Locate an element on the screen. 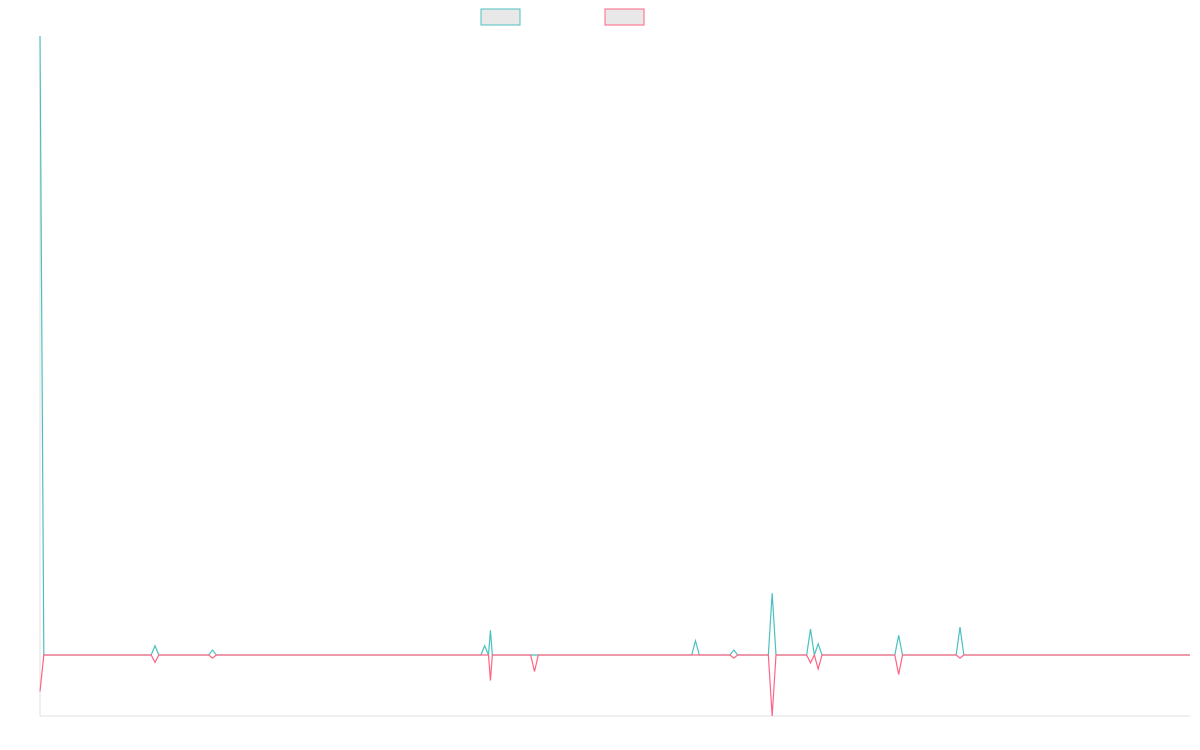  chart-legend is located at coordinates (562, 17).